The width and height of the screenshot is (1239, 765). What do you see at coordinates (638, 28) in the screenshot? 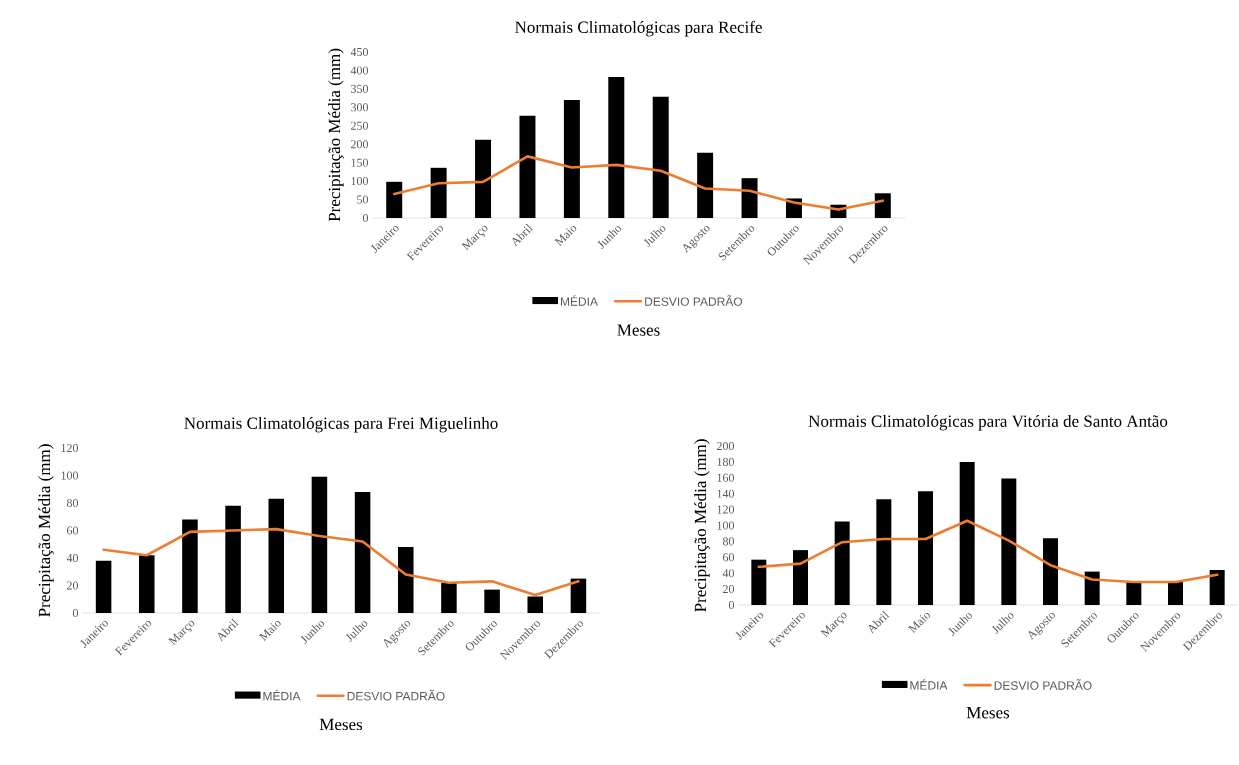
I see `chart-title: Normais Climatológicas para Recife` at bounding box center [638, 28].